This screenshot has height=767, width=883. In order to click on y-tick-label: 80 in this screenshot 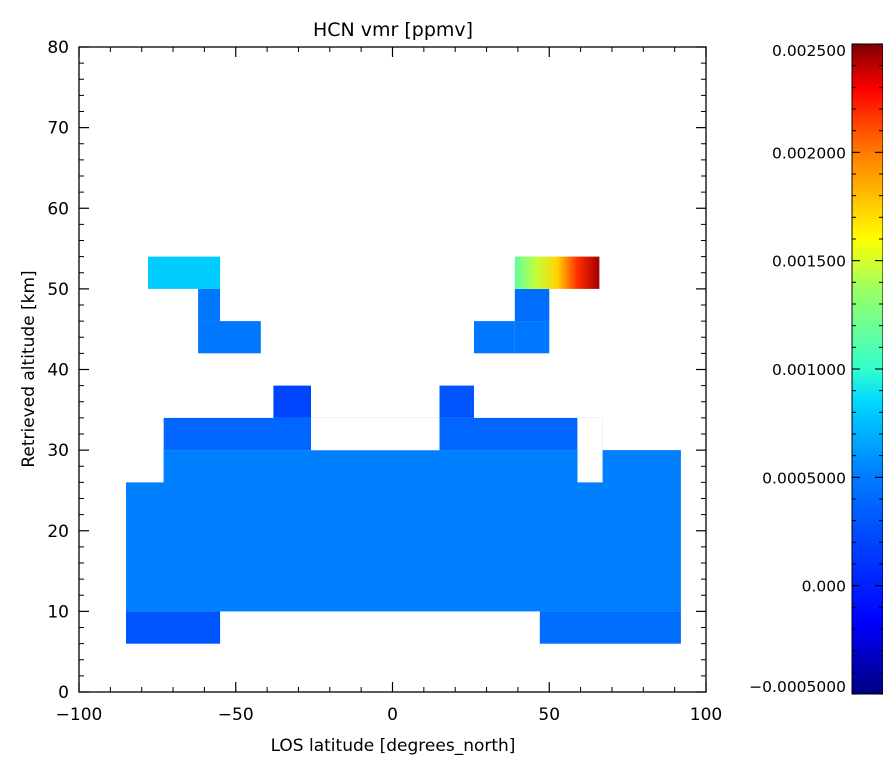, I will do `click(58, 48)`.